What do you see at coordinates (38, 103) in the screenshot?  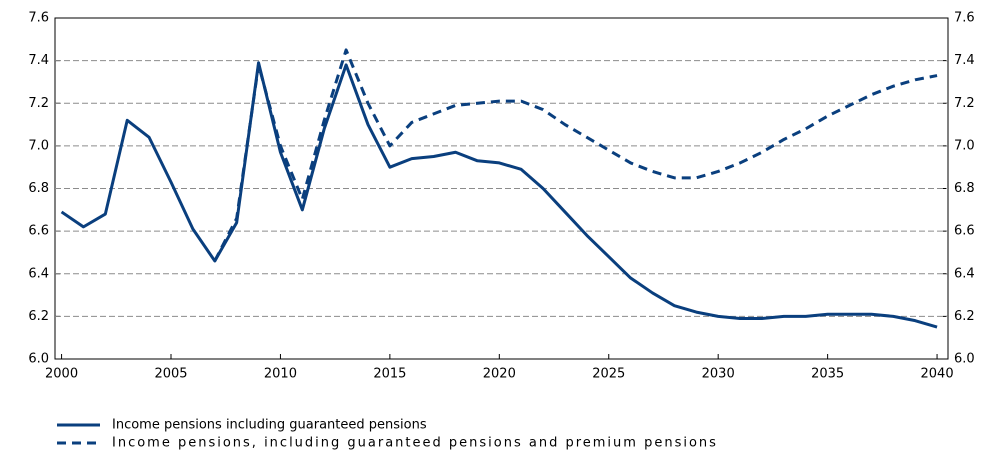 I see `y-tick-label: 7.2` at bounding box center [38, 103].